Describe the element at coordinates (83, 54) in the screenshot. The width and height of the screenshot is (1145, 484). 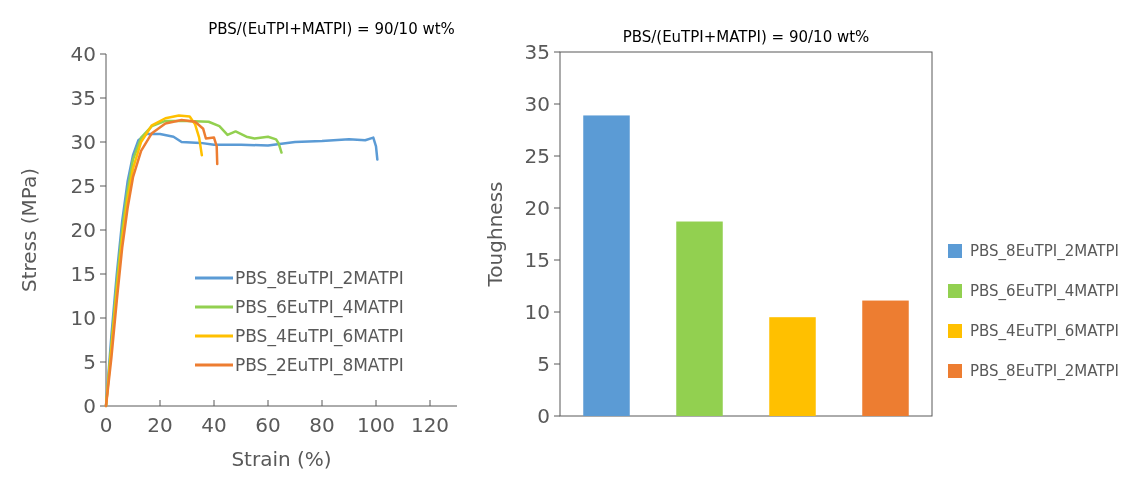
I see `y-tick-label: 40` at that location.